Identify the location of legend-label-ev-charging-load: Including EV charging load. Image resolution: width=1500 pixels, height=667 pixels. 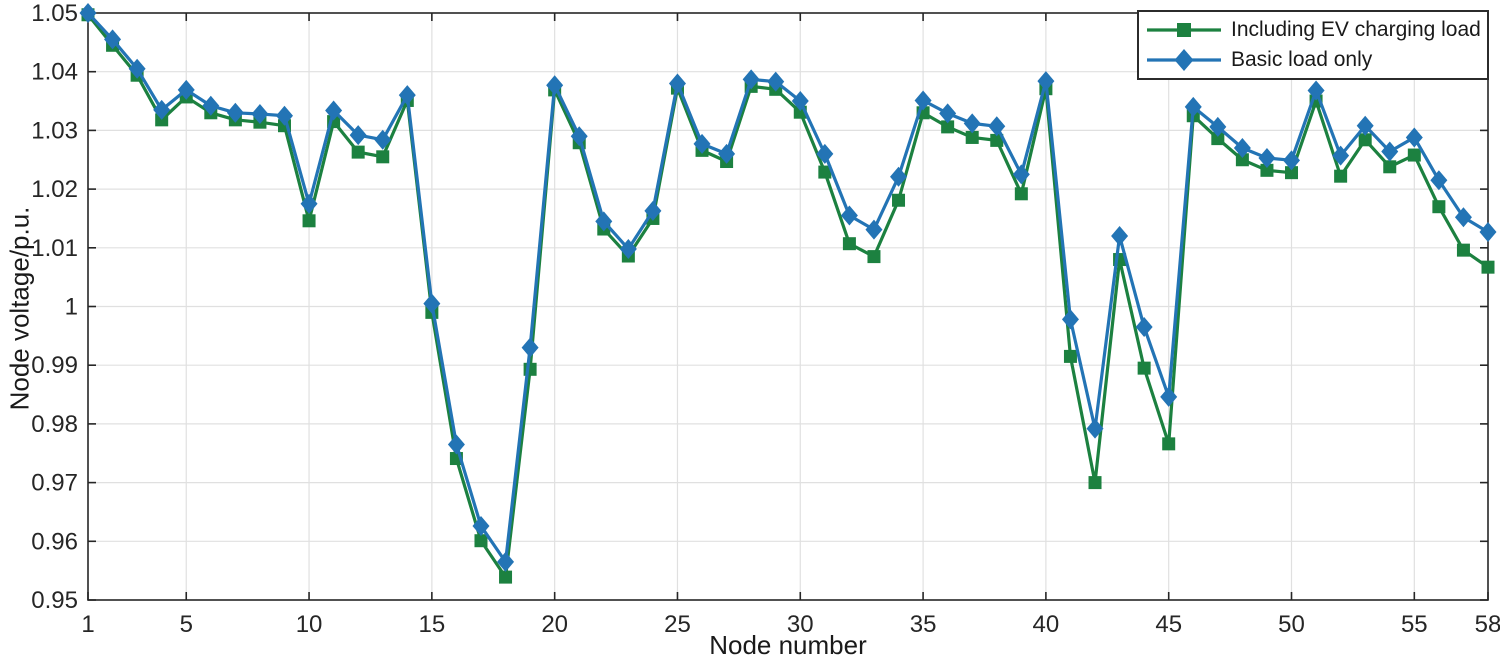
(1356, 29).